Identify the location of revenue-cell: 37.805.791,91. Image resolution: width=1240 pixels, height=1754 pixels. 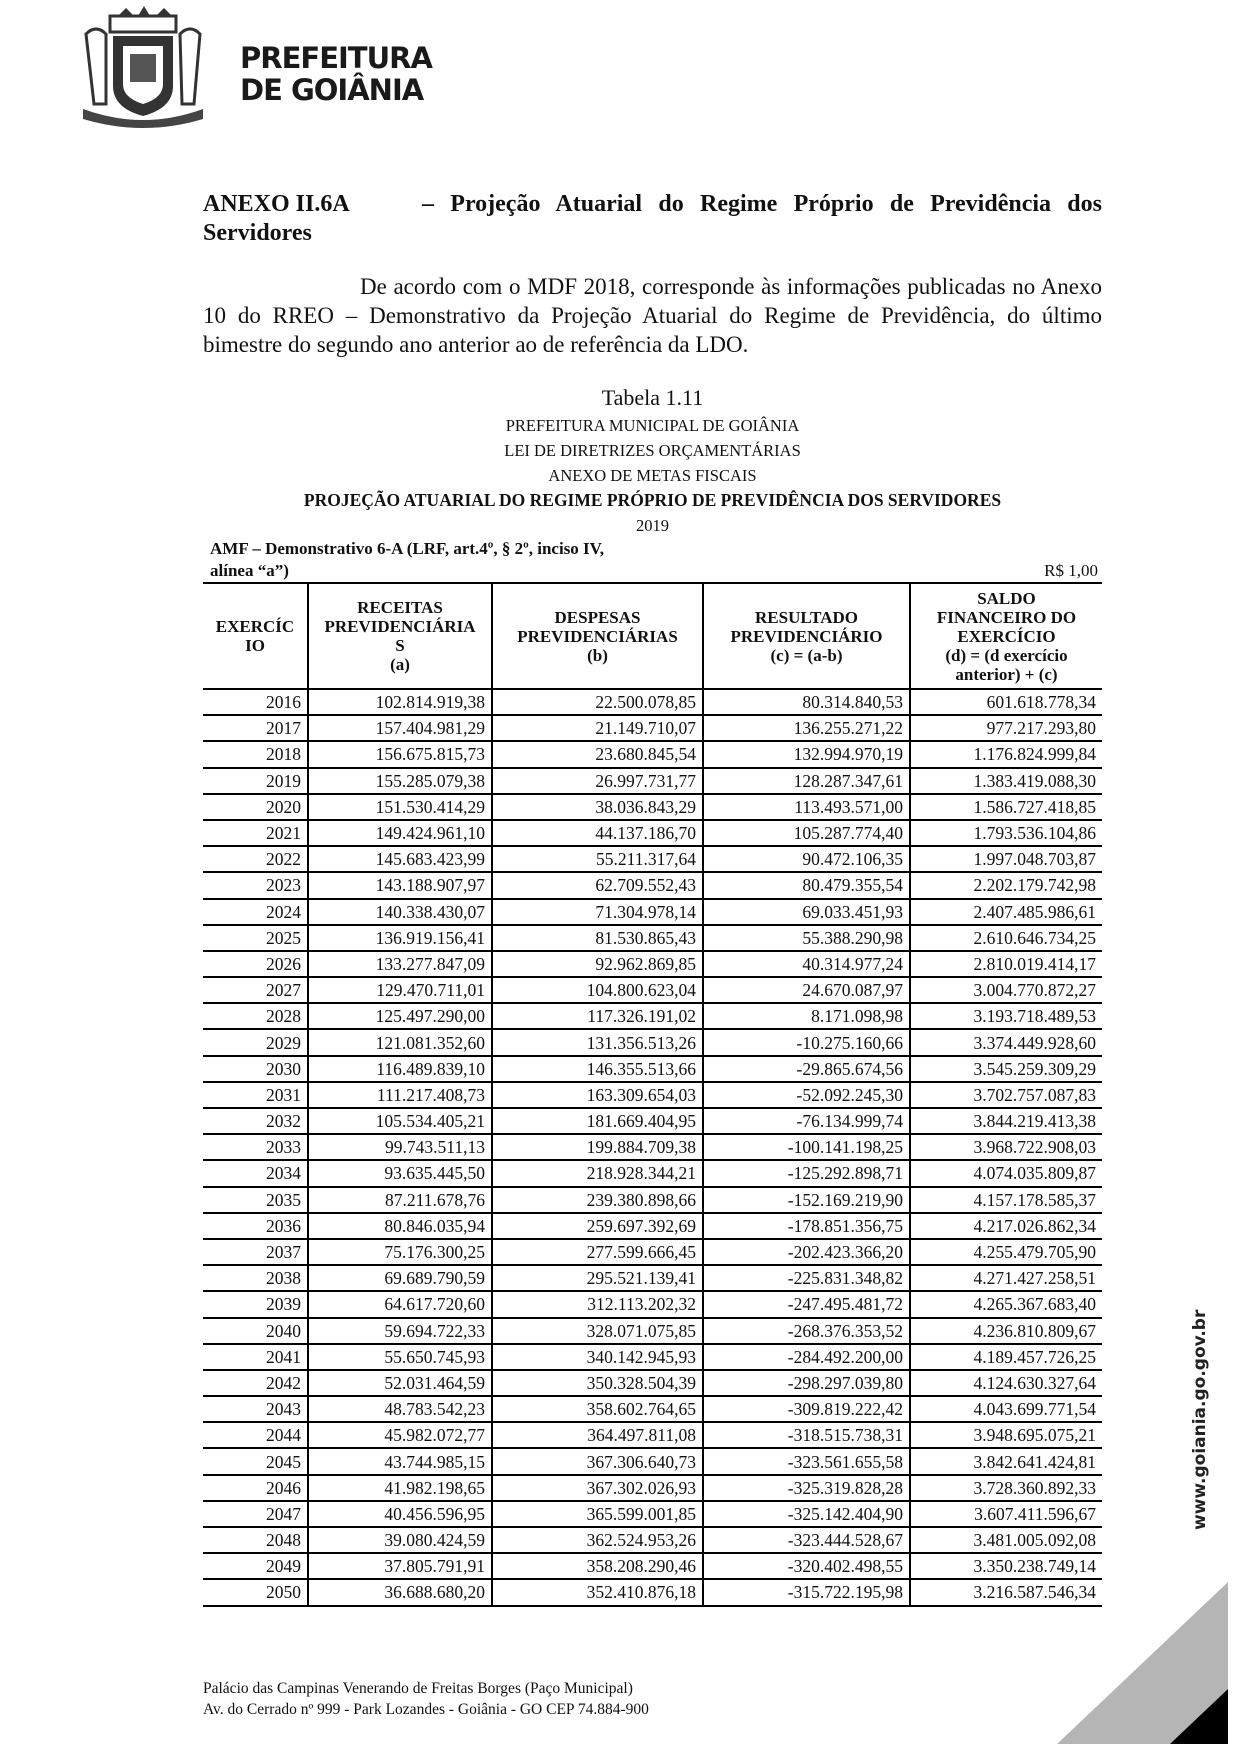
(400, 1567).